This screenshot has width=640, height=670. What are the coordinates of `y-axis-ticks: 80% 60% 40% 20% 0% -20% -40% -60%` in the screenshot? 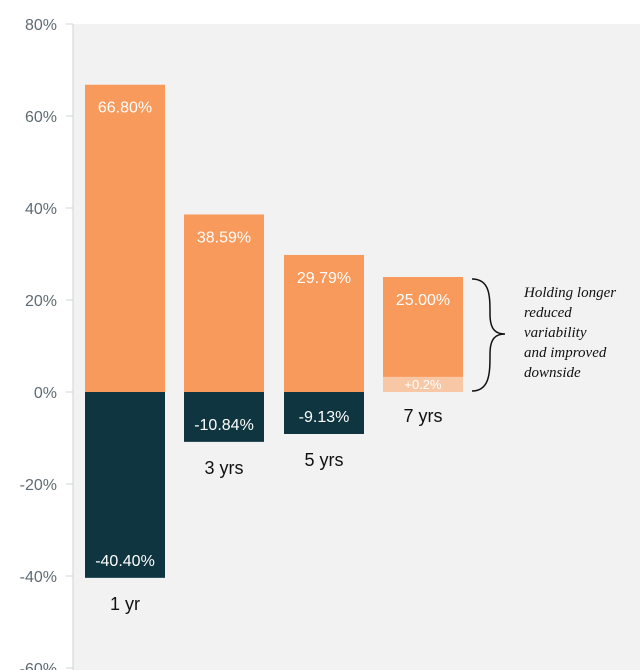 It's located at (46, 343).